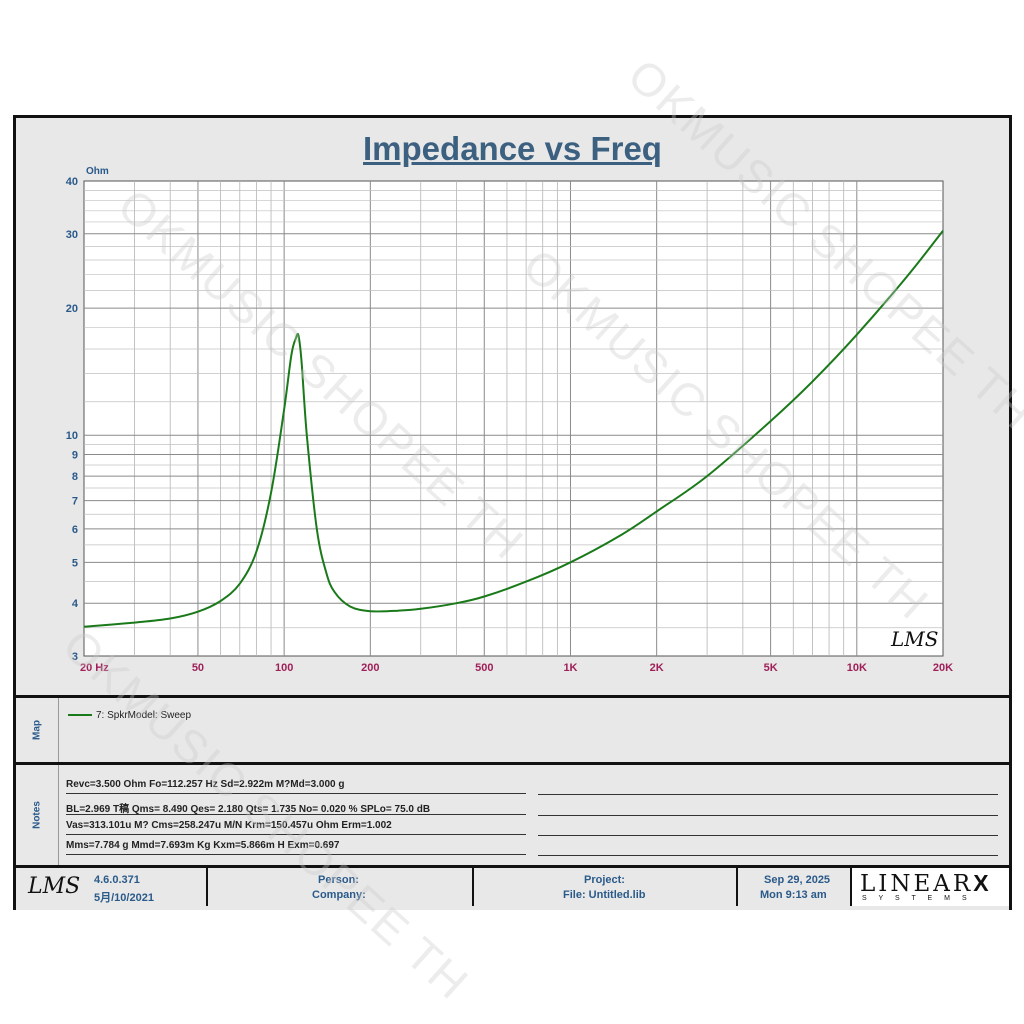 This screenshot has height=1024, width=1024. What do you see at coordinates (284, 668) in the screenshot?
I see `x-tick-label: 100` at bounding box center [284, 668].